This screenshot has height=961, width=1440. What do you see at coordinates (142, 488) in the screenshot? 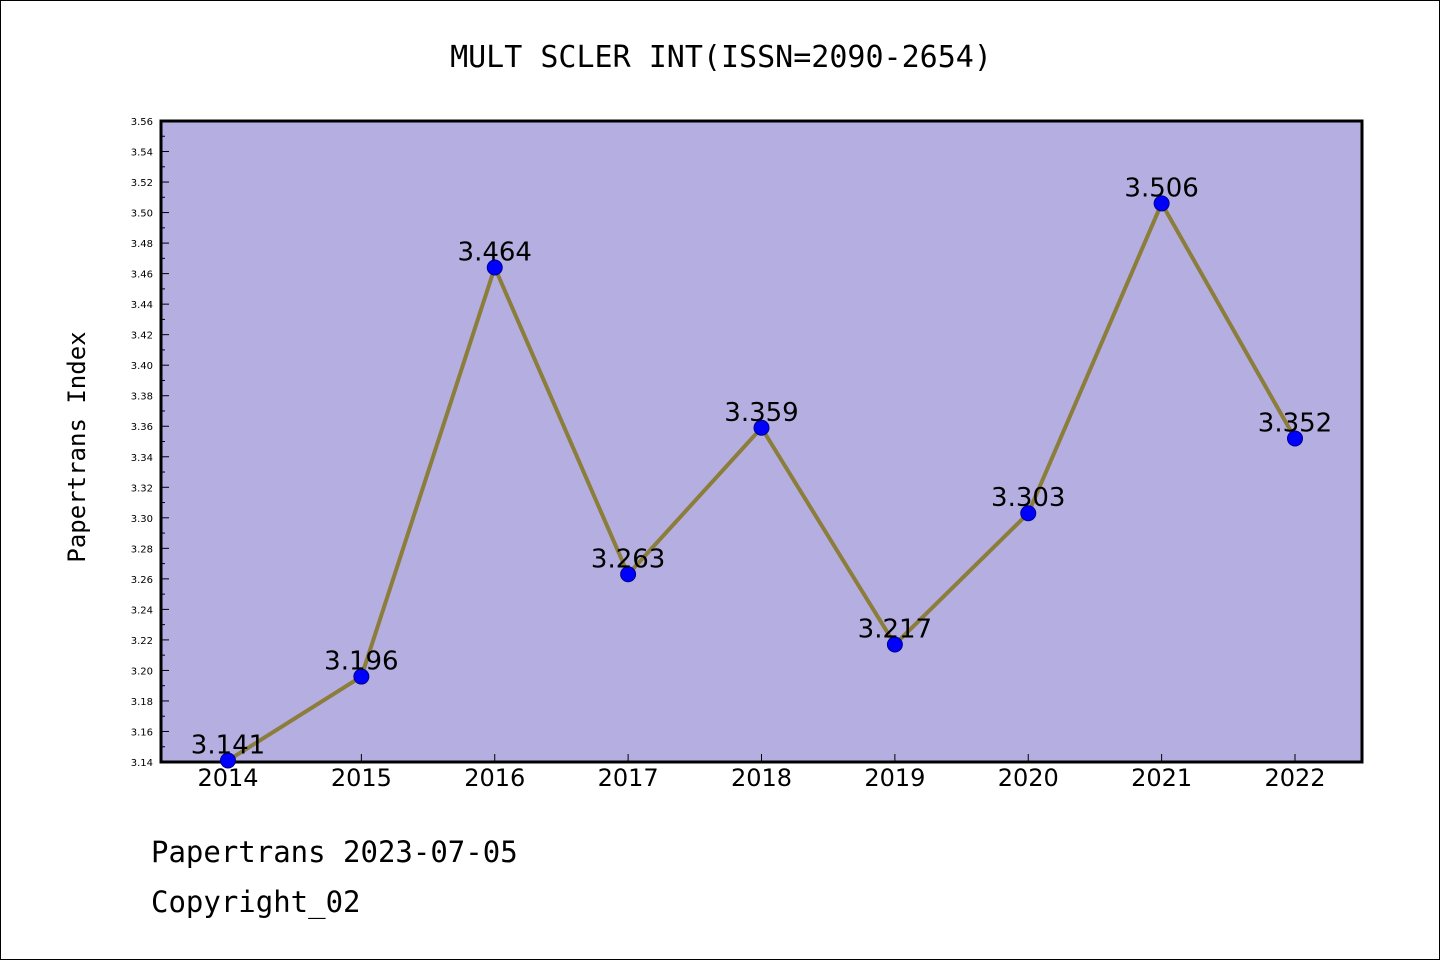
I see `y-tick-label: 3.32` at bounding box center [142, 488].